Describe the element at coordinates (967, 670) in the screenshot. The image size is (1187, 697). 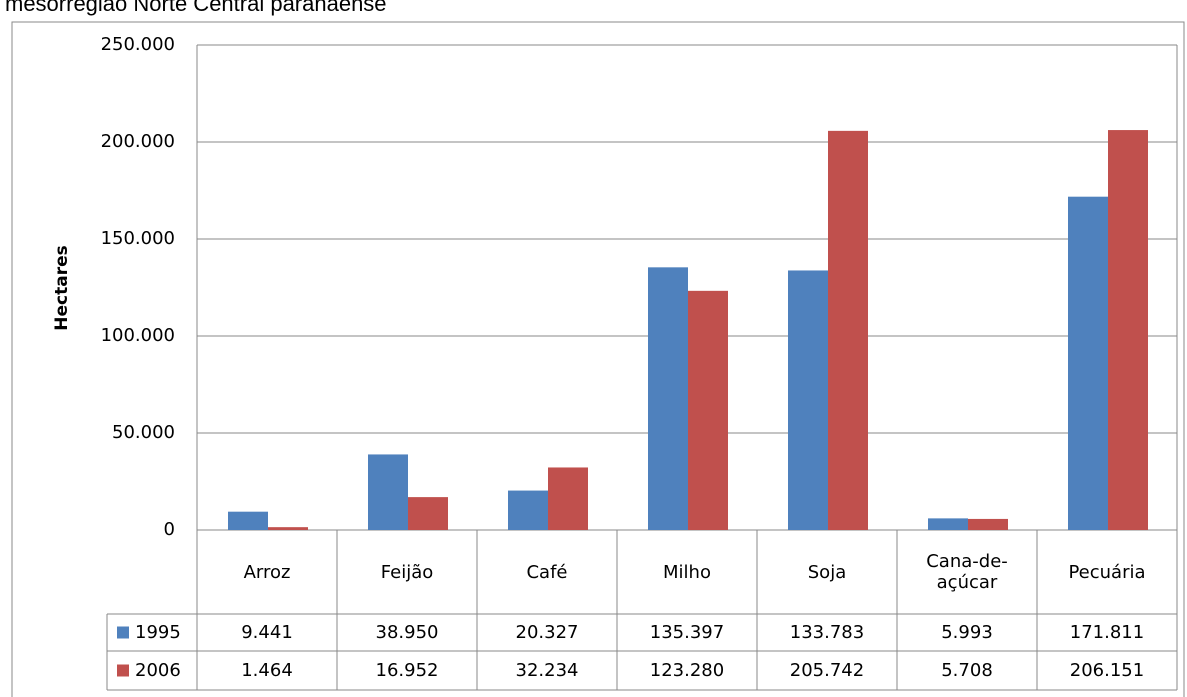
I see `data-table-value: 5.708` at that location.